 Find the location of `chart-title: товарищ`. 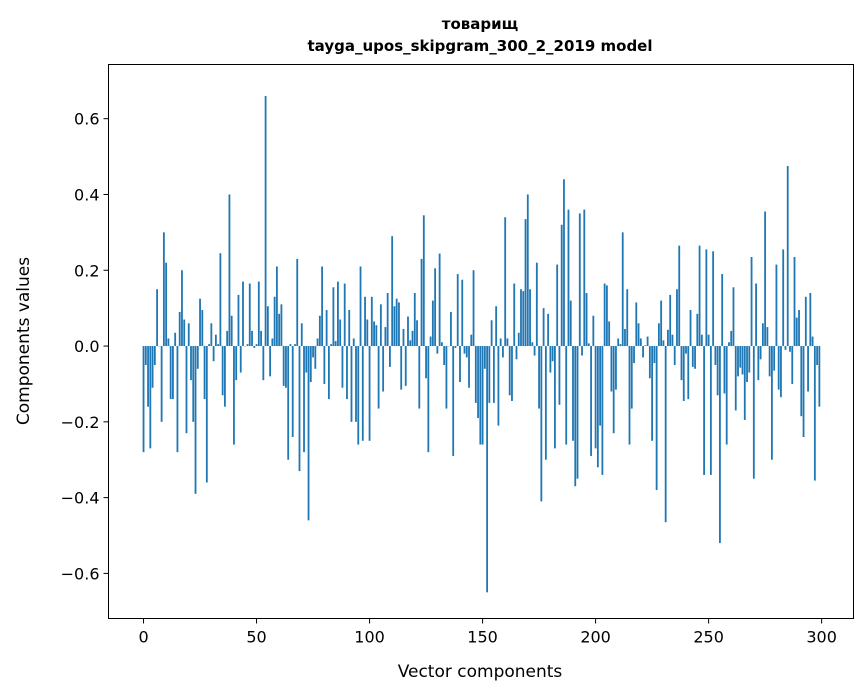

chart-title: товарищ is located at coordinates (480, 24).